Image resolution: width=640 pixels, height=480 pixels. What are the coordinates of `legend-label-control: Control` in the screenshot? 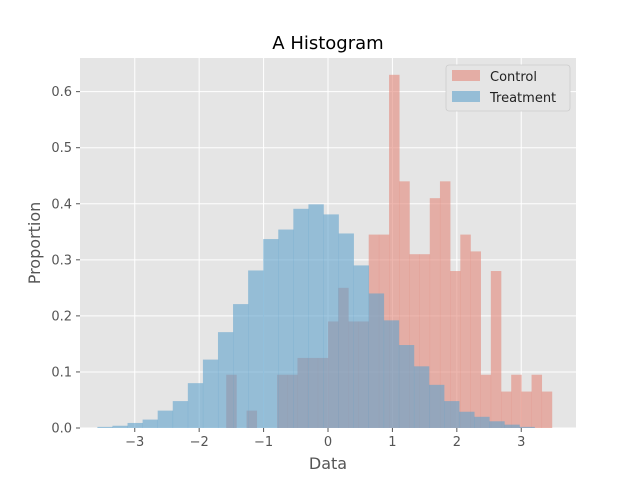 It's located at (513, 77).